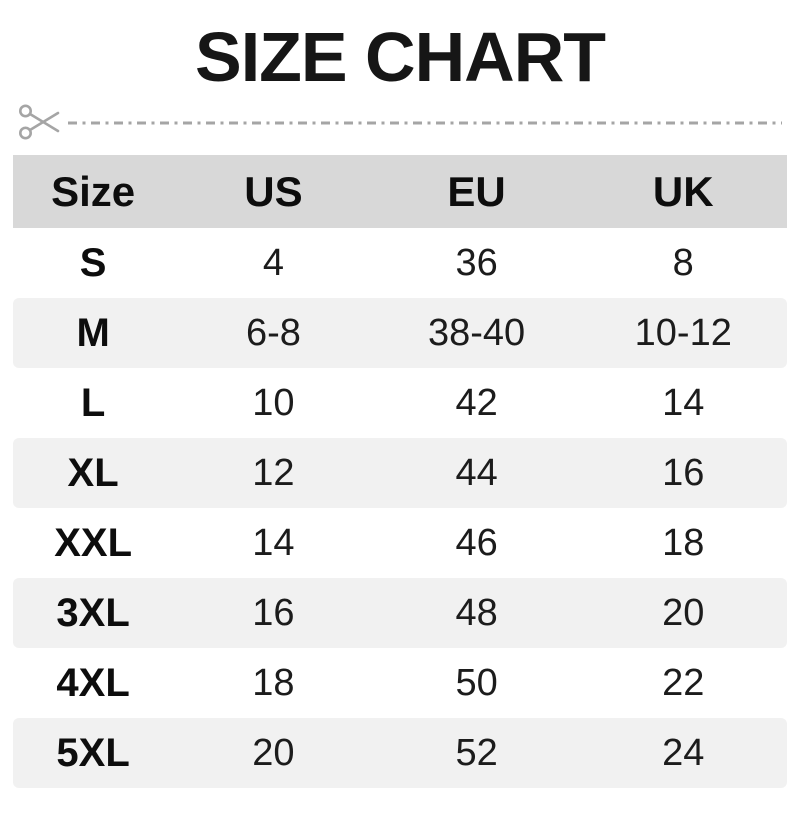 The image size is (800, 814). What do you see at coordinates (93, 332) in the screenshot?
I see `size-cell: M` at bounding box center [93, 332].